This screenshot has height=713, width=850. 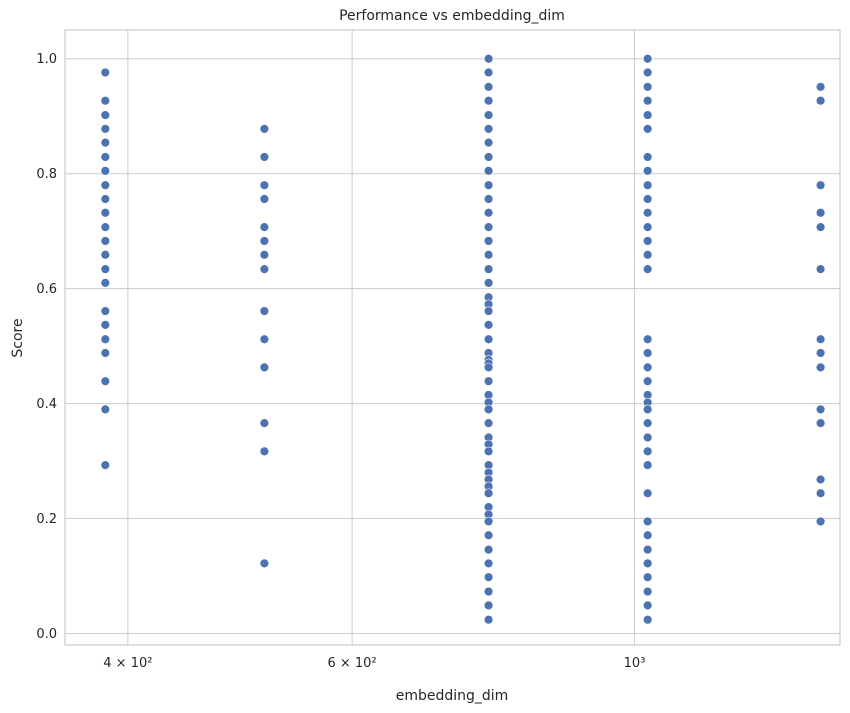 What do you see at coordinates (46, 59) in the screenshot?
I see `y-tick-label: 1.0` at bounding box center [46, 59].